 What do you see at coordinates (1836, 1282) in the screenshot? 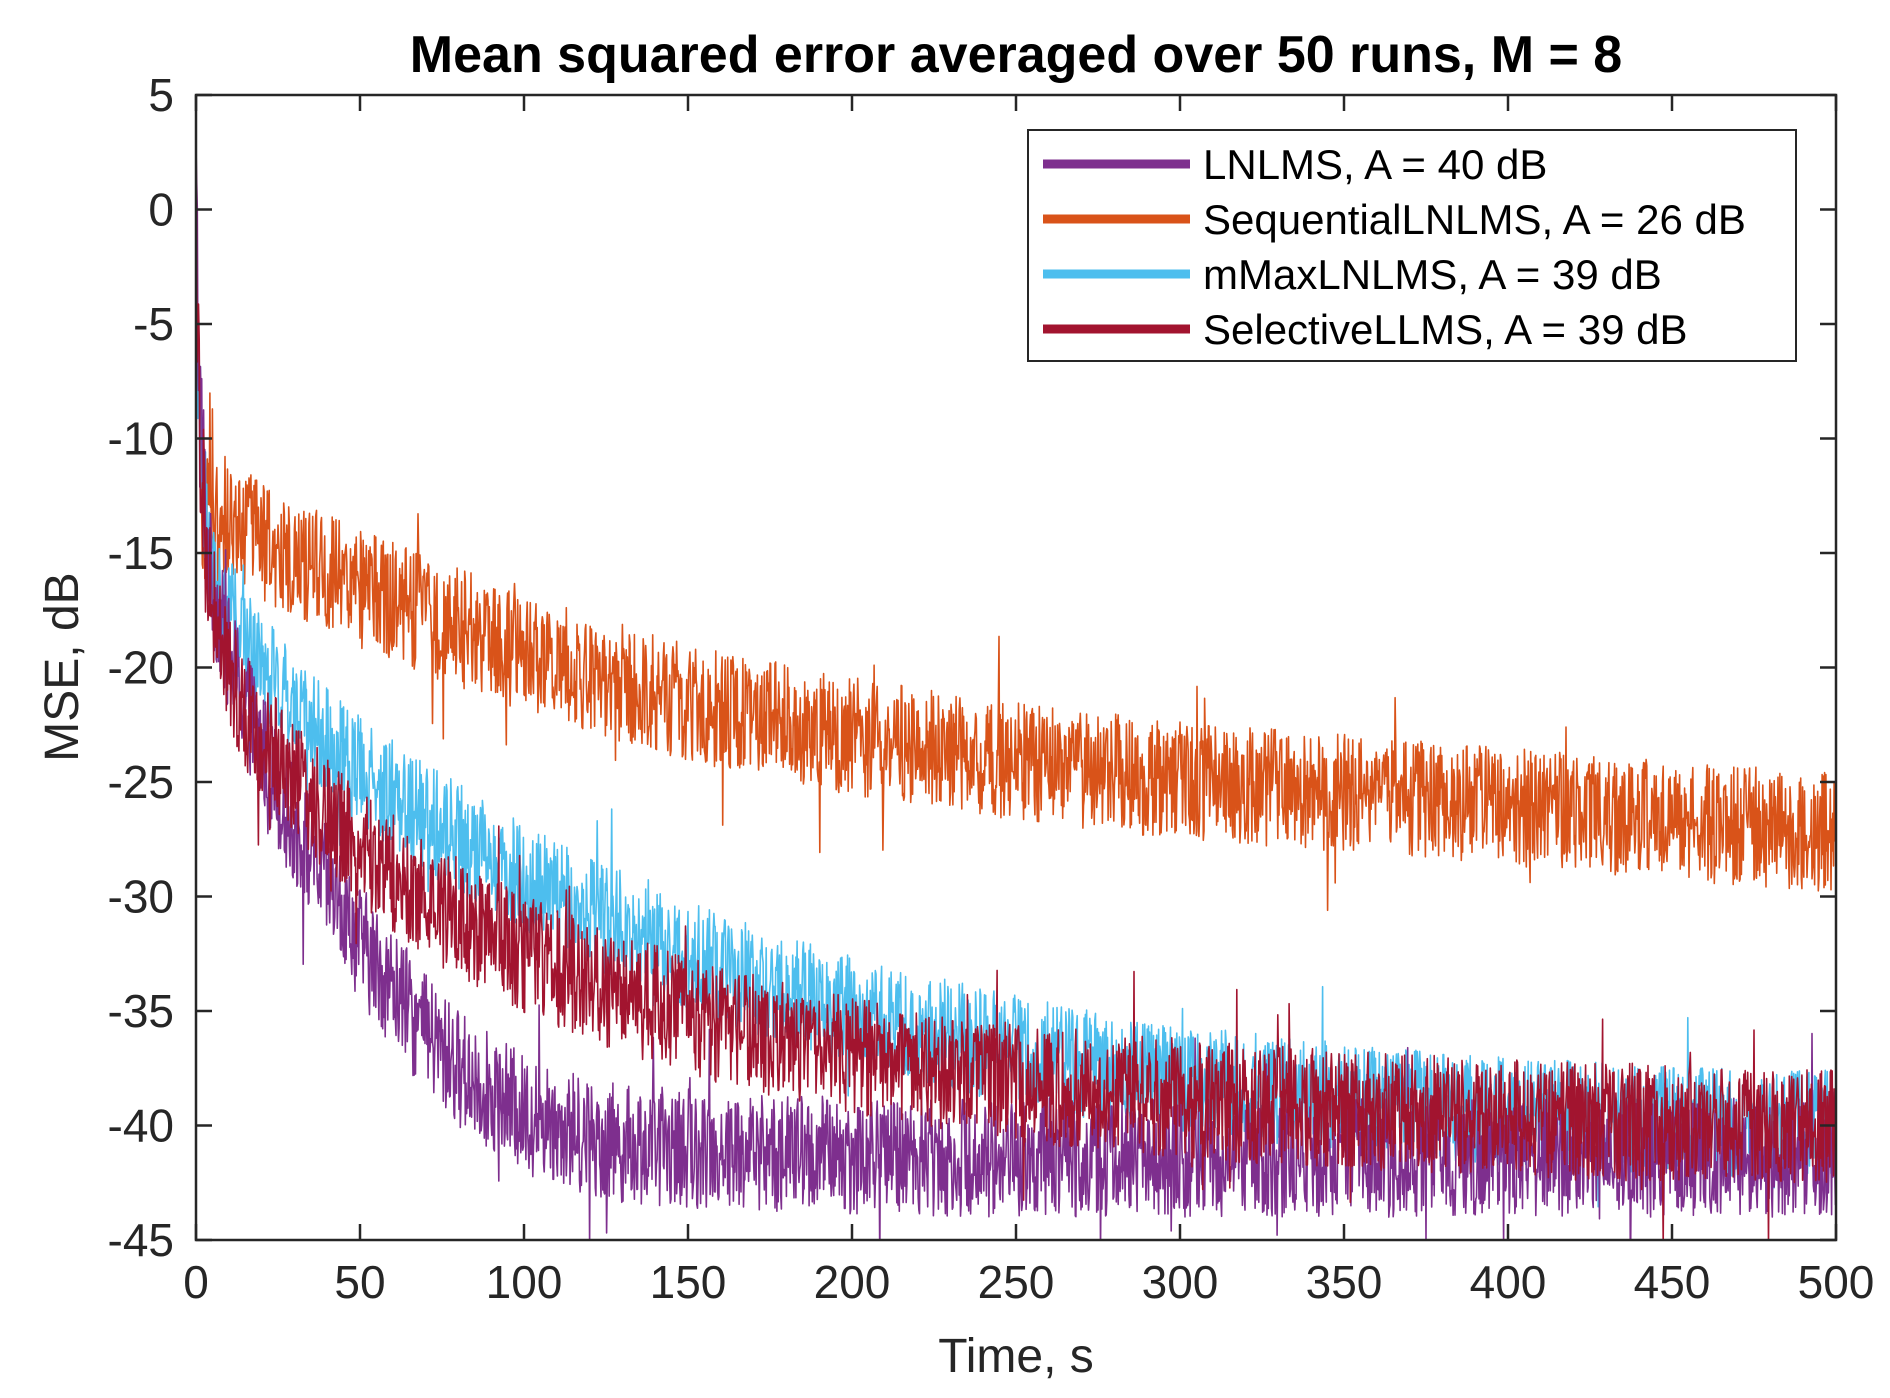
I see `x-tick-label: 500` at bounding box center [1836, 1282].